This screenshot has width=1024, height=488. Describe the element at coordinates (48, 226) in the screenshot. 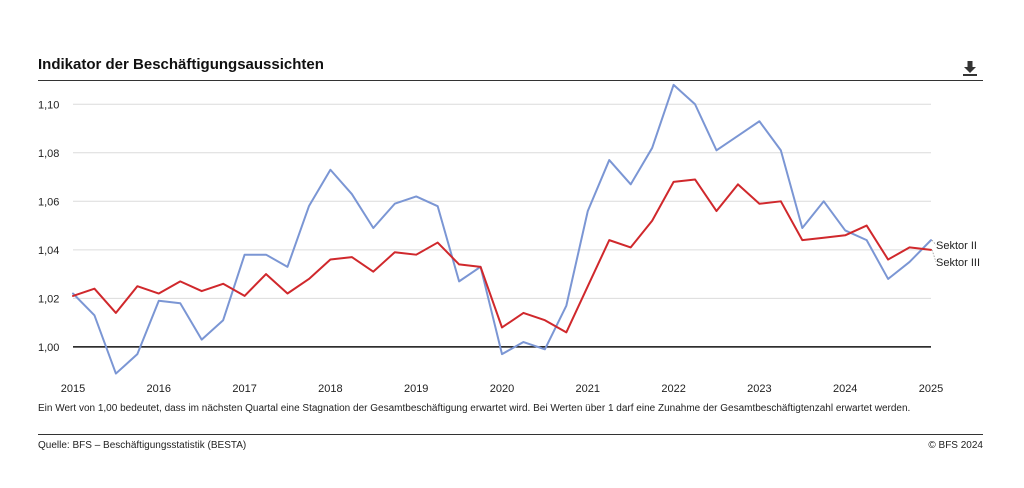

I see `y-axis-ticks: 1,00 1,02 1,04 1,06 1,08 1,10` at that location.